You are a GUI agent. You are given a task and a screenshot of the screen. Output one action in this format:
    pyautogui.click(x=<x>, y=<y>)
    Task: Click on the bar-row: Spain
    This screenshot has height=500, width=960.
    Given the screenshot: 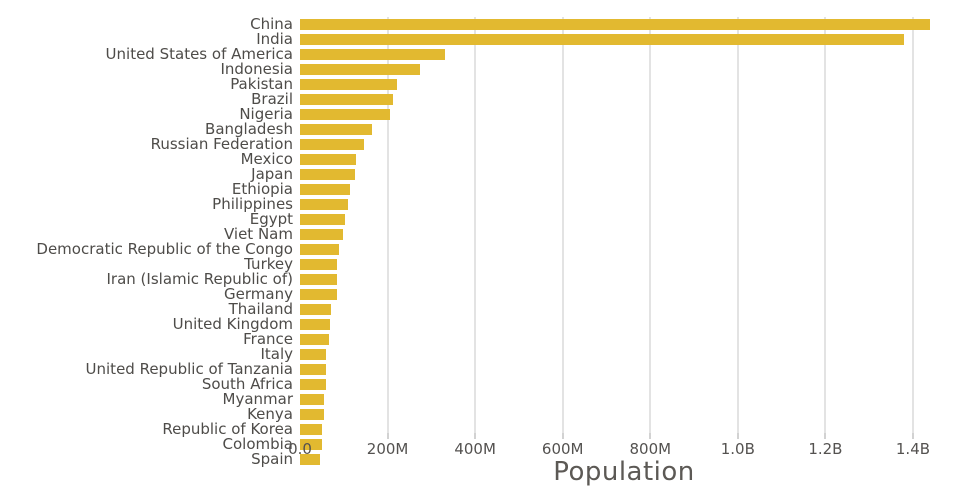 What is the action you would take?
    pyautogui.click(x=474, y=459)
    